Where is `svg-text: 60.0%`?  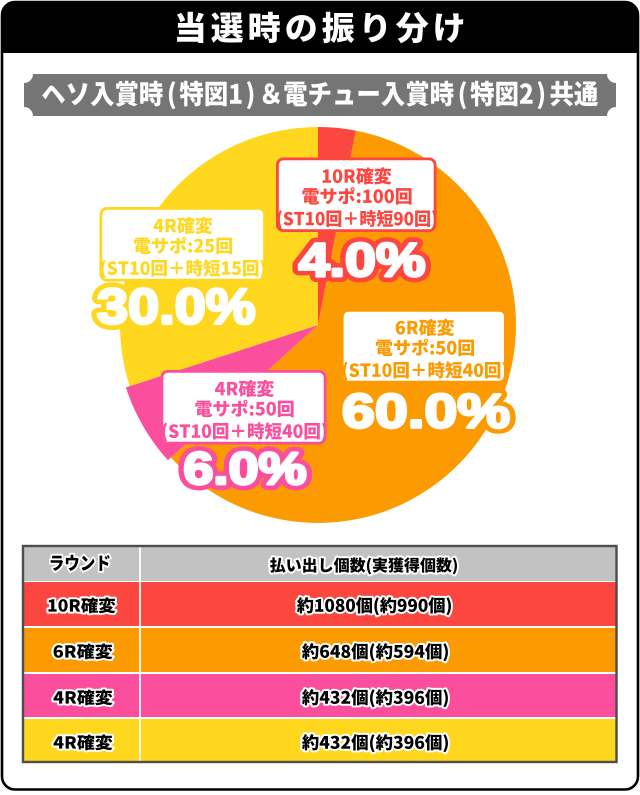
svg-text: 60.0% is located at coordinates (426, 411).